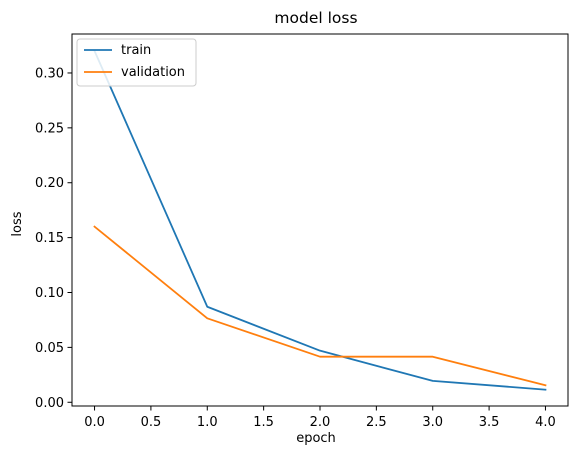 The image size is (576, 455). What do you see at coordinates (49, 73) in the screenshot?
I see `y-tick-label: 0.30` at bounding box center [49, 73].